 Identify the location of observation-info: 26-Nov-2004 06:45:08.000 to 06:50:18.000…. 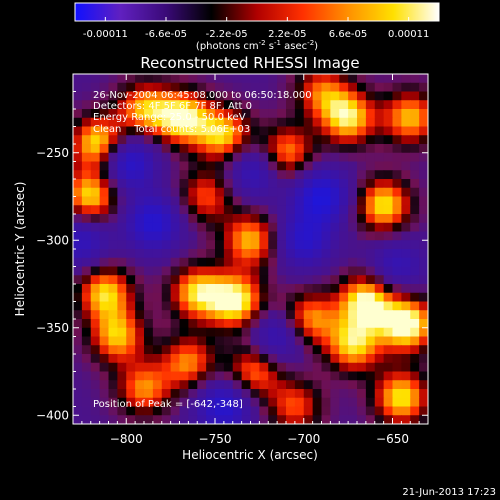
(202, 112).